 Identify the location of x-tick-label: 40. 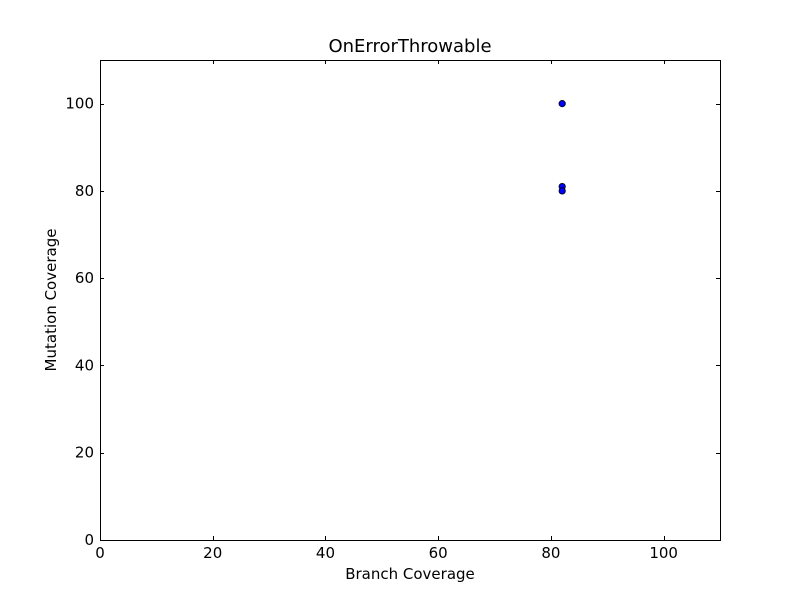
(325, 553).